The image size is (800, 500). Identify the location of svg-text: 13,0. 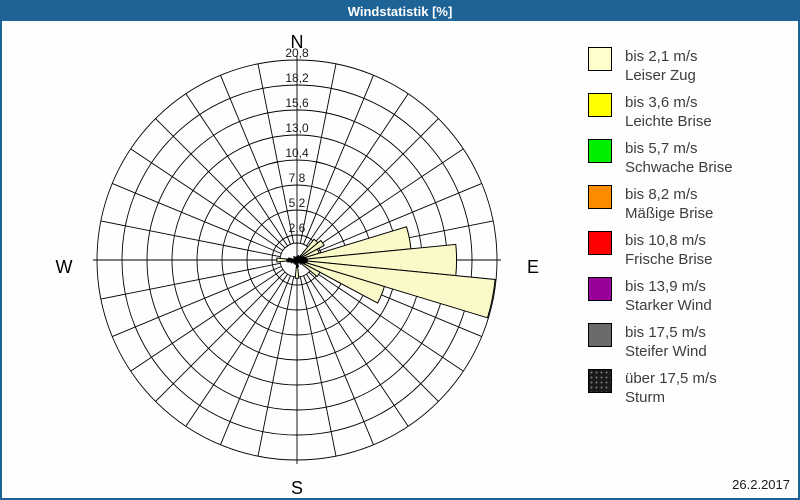
(297, 128).